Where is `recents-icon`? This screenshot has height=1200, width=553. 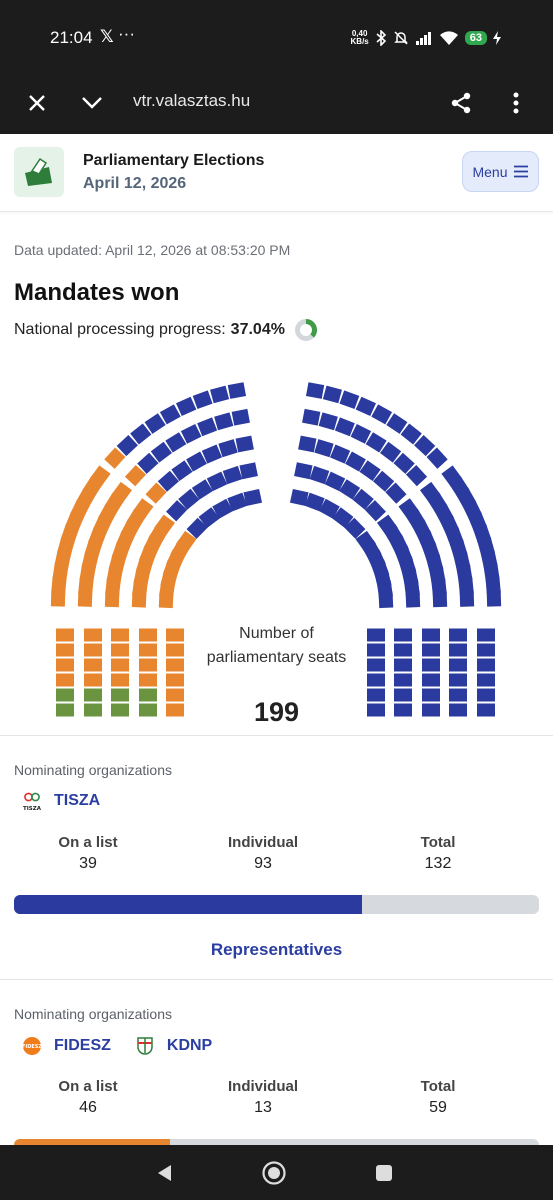
recents-icon is located at coordinates (384, 1173).